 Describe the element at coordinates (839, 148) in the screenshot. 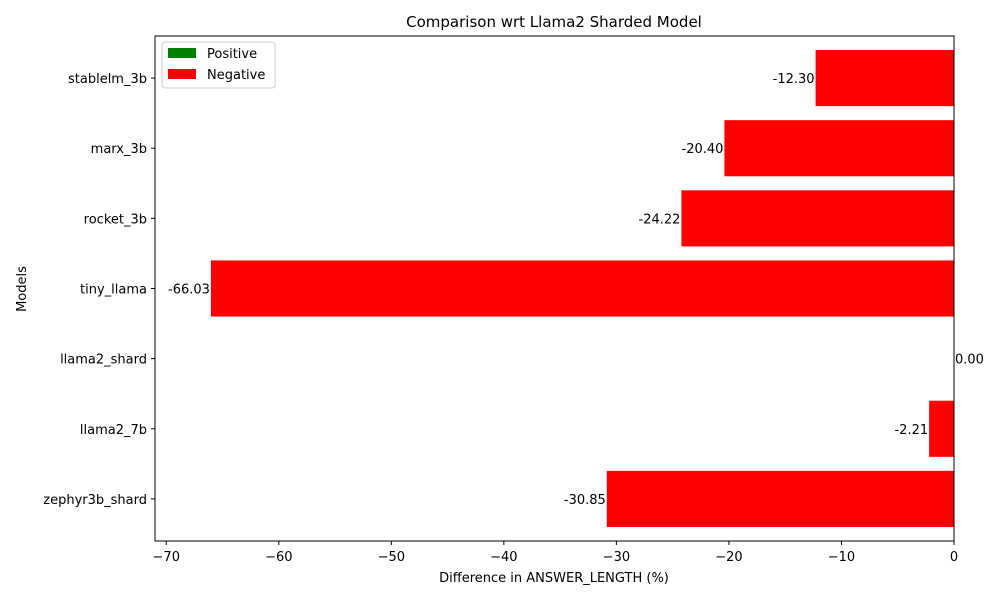

I see `bar-marx_3b` at that location.